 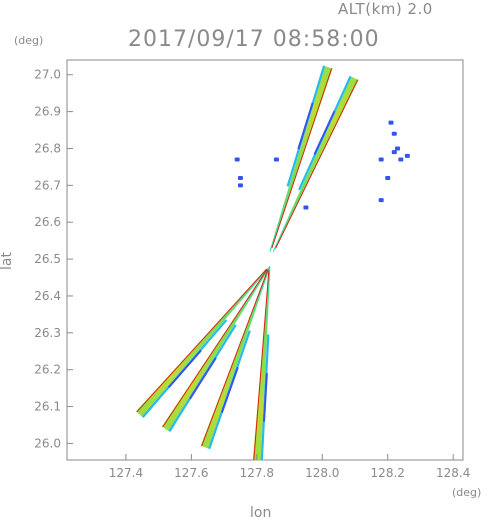 I want to click on y-tick-label: 26.3, so click(x=47, y=333).